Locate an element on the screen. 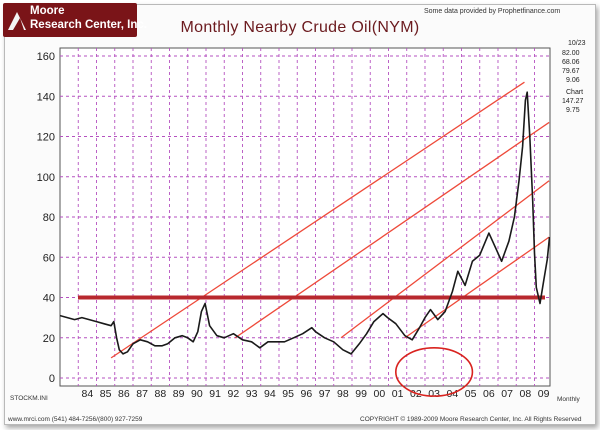  y-tick-label: 80 is located at coordinates (49, 218).